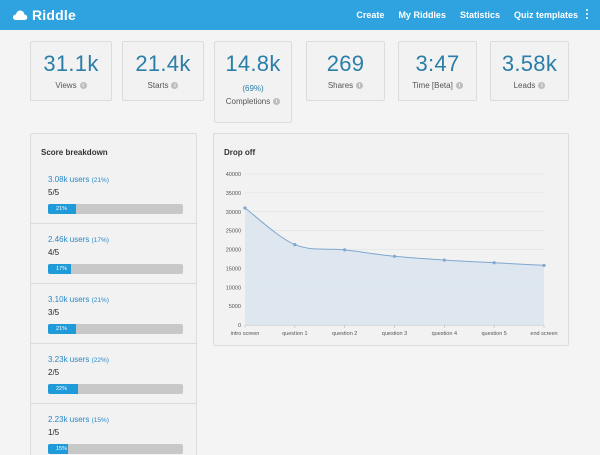  I want to click on score-row: 3.10k users (21%) 3/5 21%, so click(113, 314).